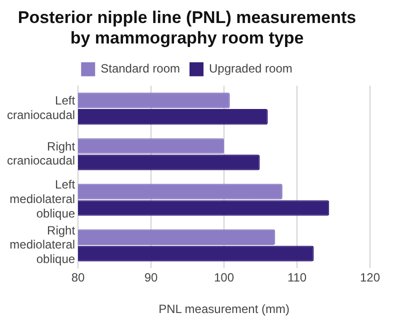 The image size is (400, 321). Describe the element at coordinates (43, 199) in the screenshot. I see `y-tick-label: Left mediolateral oblique` at that location.